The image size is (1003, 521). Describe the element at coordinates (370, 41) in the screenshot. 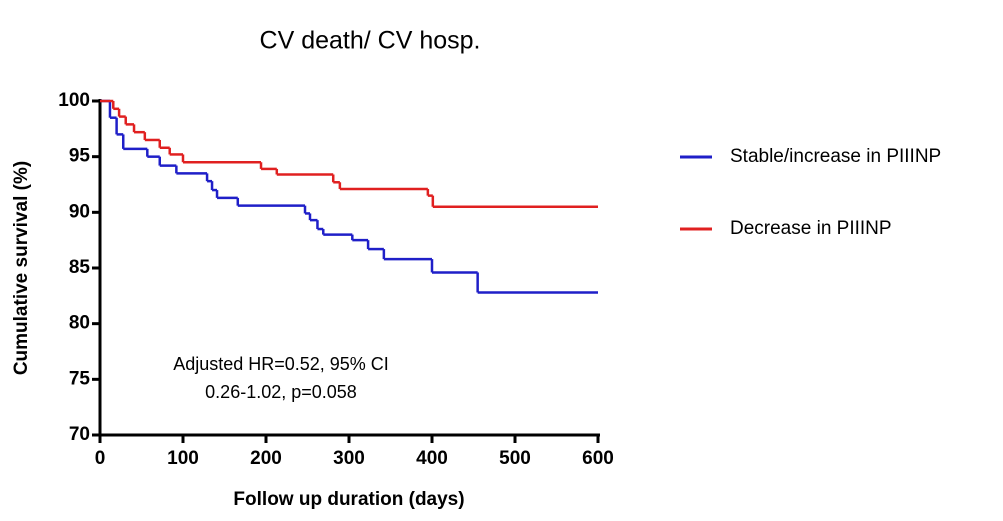

I see `chart-title: CV death/ CV hosp.` at that location.